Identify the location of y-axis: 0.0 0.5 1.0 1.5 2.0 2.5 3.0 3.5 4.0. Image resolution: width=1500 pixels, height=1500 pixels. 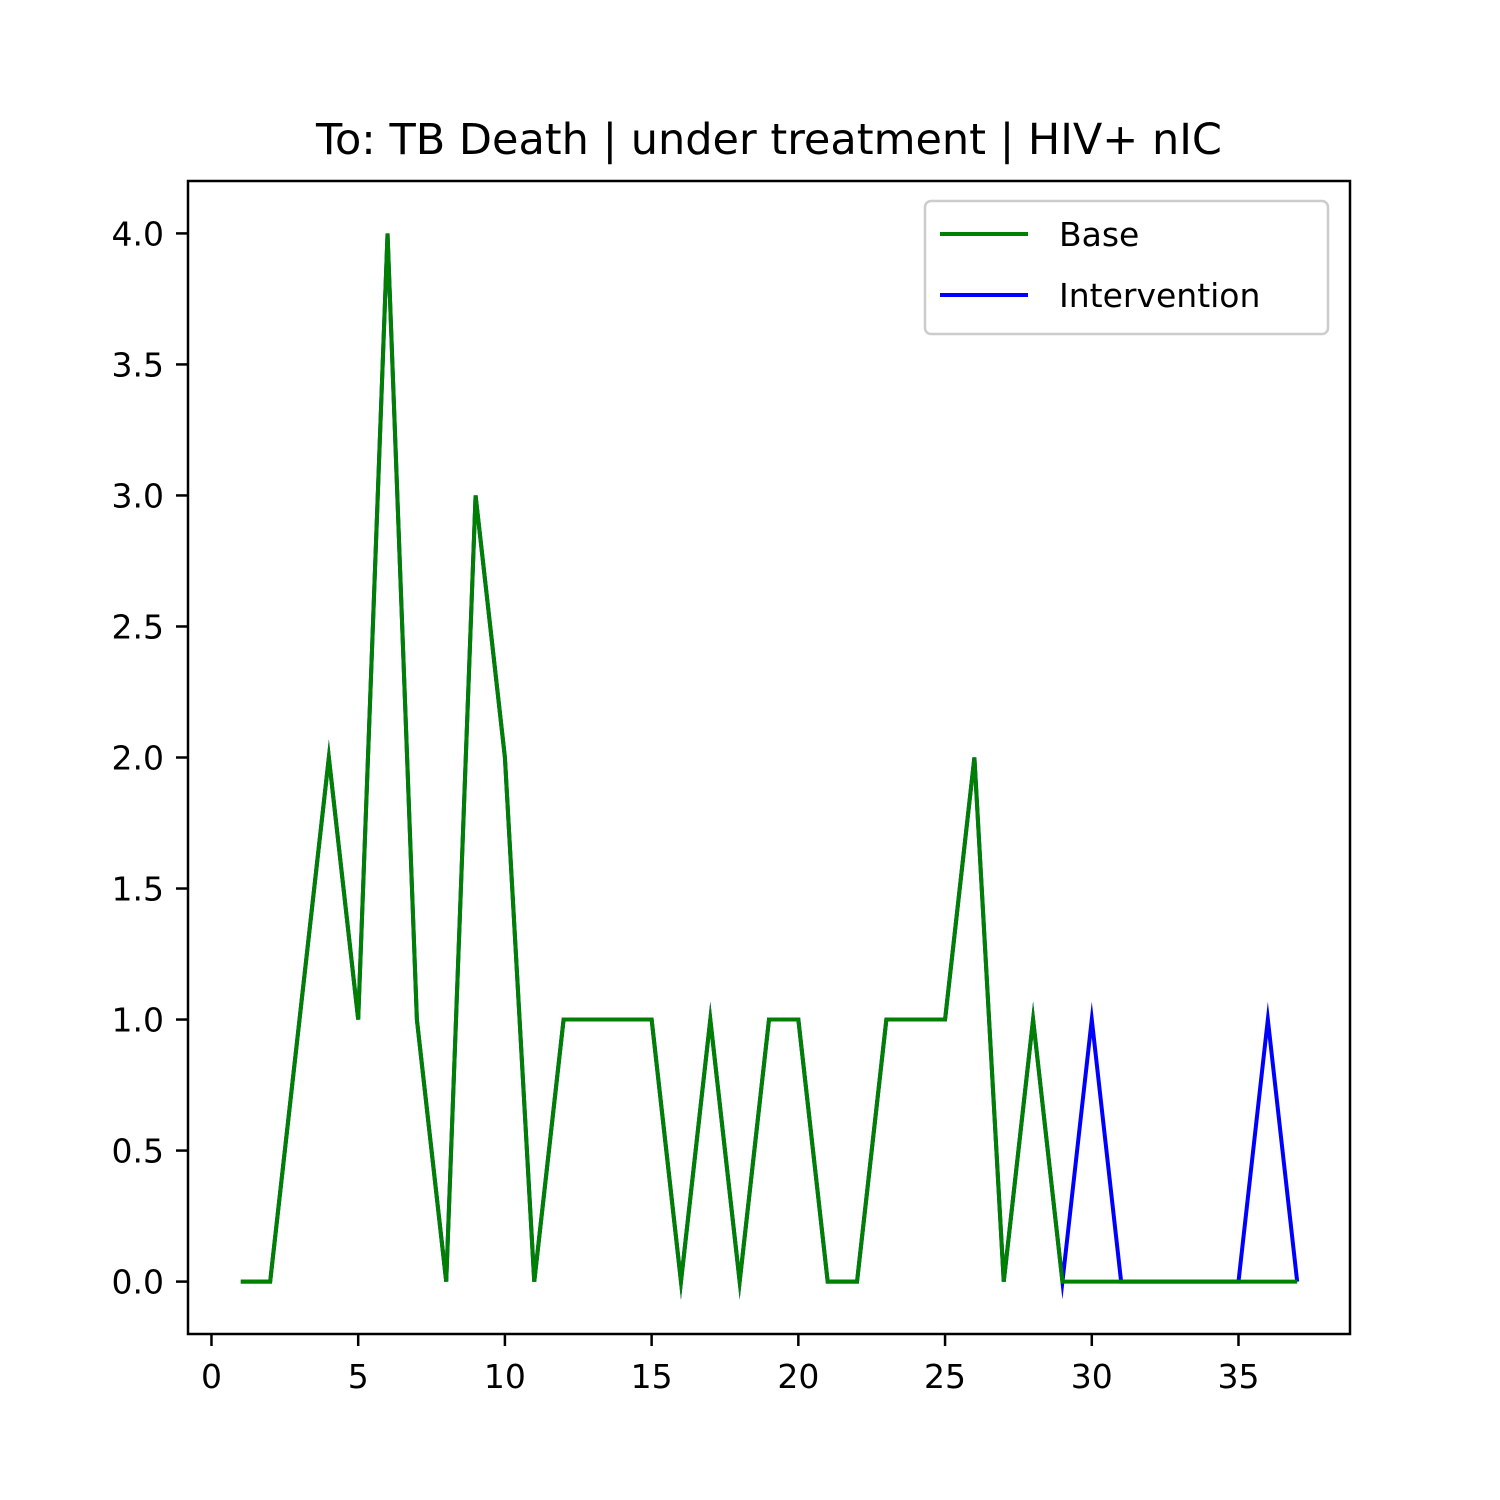
(150, 758).